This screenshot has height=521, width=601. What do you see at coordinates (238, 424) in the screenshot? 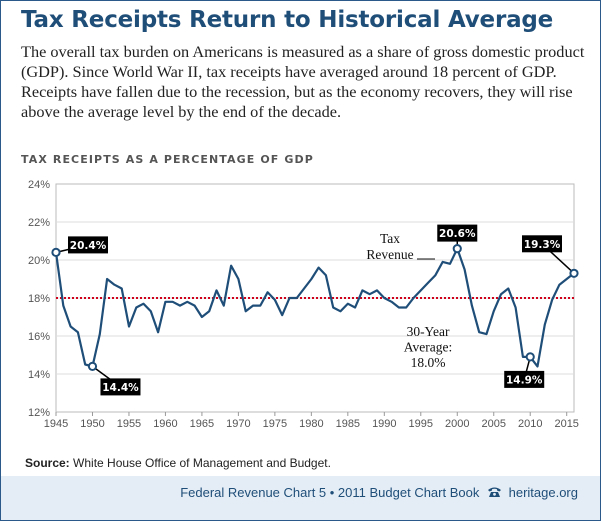
I see `x-tick-label: 1970` at bounding box center [238, 424].